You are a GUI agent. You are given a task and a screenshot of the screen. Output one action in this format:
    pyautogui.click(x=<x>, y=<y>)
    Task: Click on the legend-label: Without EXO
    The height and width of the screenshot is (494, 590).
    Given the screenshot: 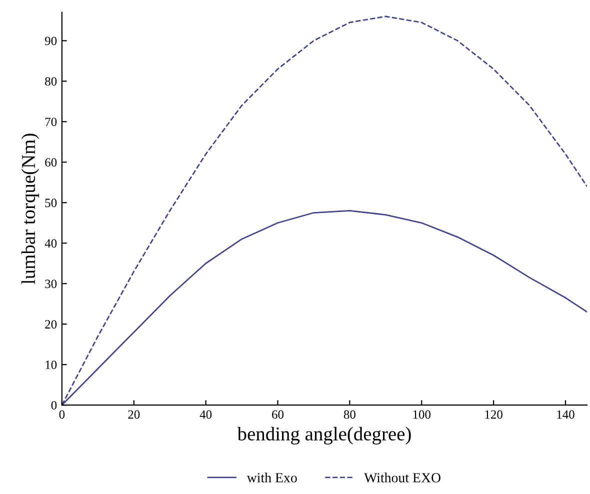 What is the action you would take?
    pyautogui.click(x=402, y=477)
    